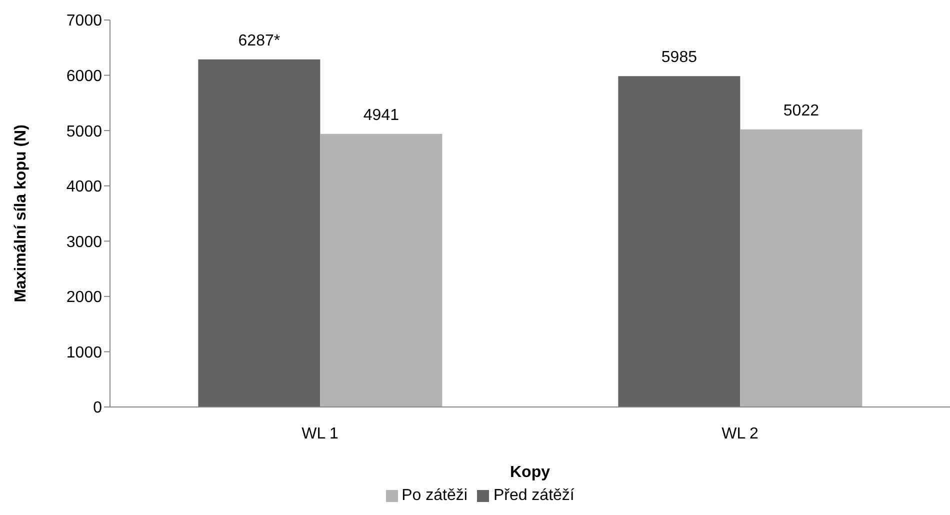 Image resolution: width=950 pixels, height=515 pixels. Describe the element at coordinates (381, 115) in the screenshot. I see `data-label: 4941` at that location.